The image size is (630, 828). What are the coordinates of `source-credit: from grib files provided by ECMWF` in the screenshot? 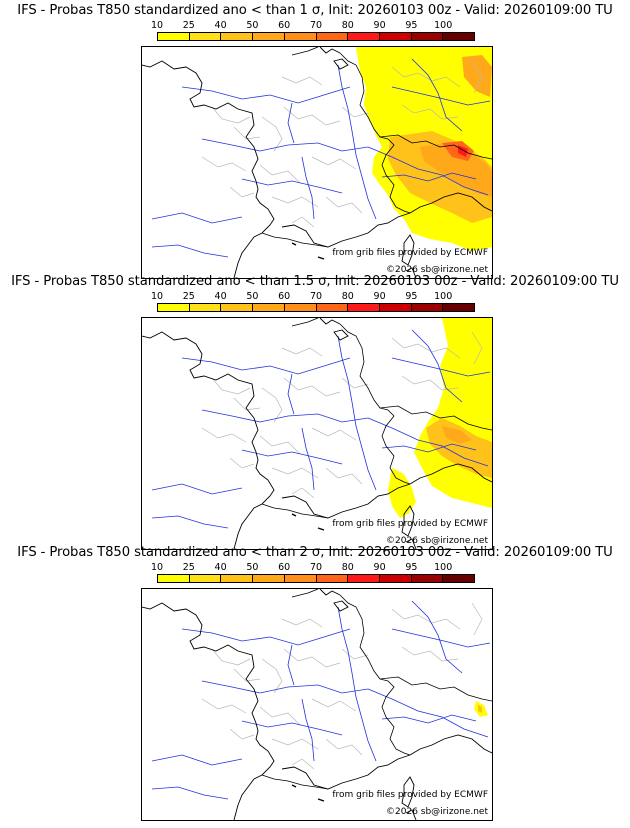 It's located at (410, 253).